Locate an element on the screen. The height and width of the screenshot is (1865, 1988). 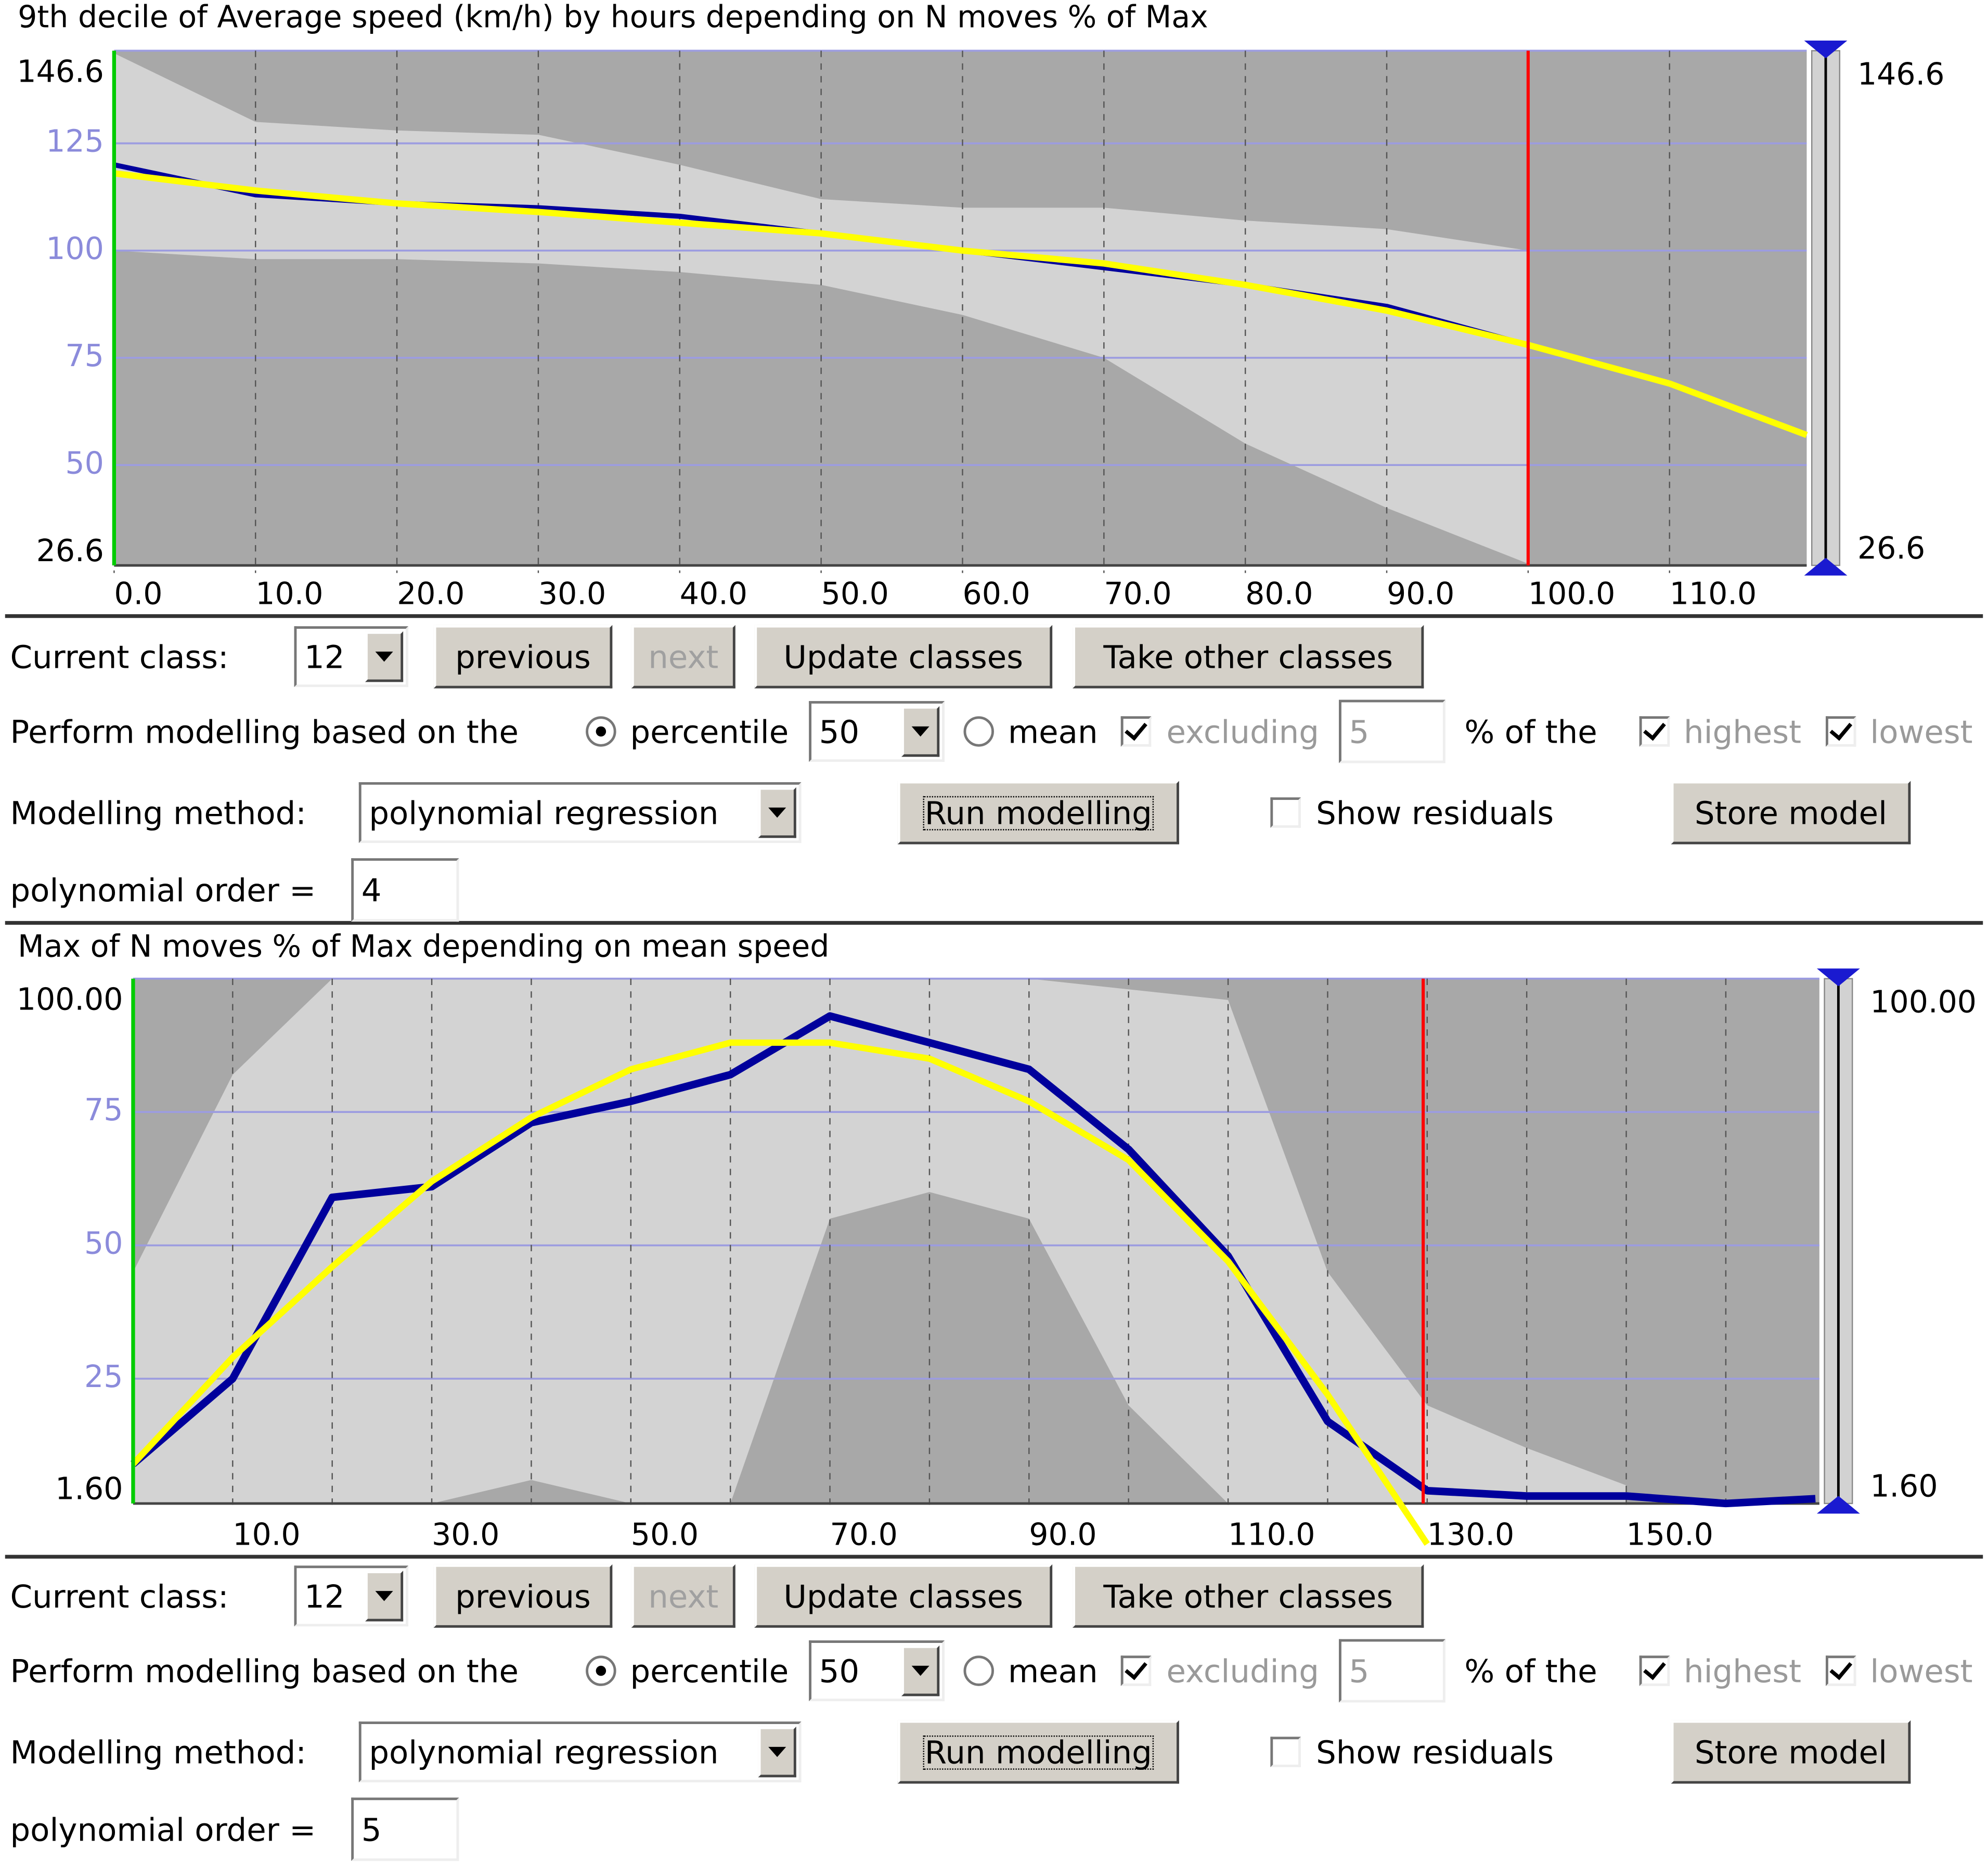
range-max-label: 146.6 is located at coordinates (1901, 74).